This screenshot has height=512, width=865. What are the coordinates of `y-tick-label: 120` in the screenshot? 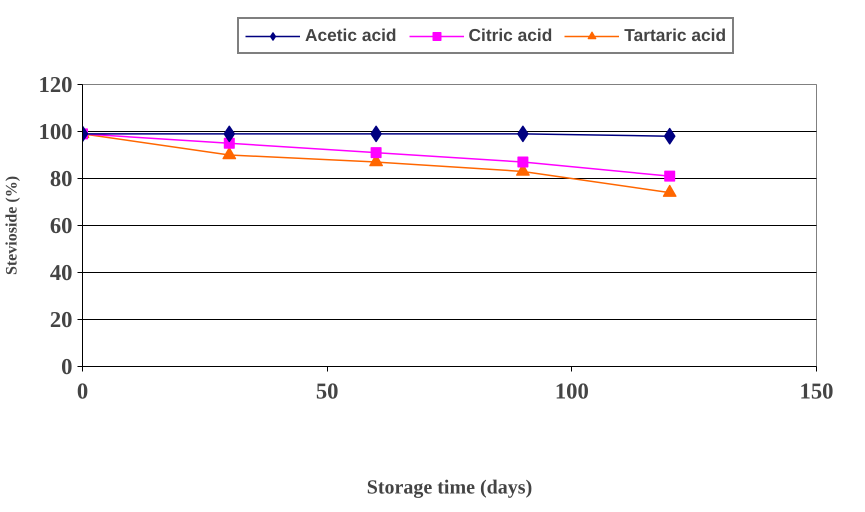 It's located at (55, 84).